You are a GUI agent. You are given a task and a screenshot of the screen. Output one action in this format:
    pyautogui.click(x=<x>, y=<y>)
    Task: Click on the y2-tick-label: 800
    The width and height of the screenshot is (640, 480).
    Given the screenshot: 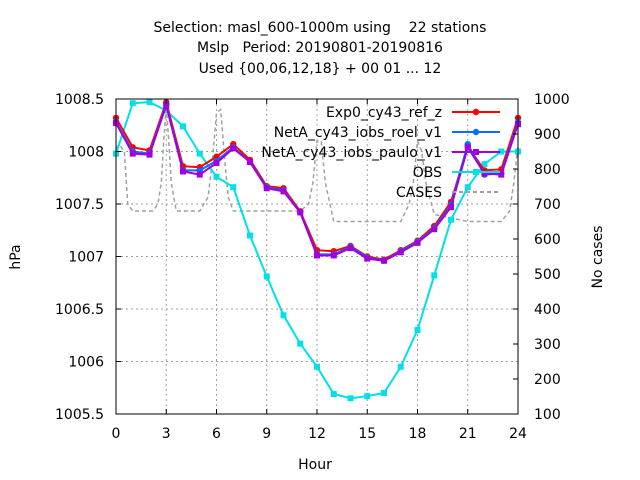 What is the action you would take?
    pyautogui.click(x=547, y=170)
    